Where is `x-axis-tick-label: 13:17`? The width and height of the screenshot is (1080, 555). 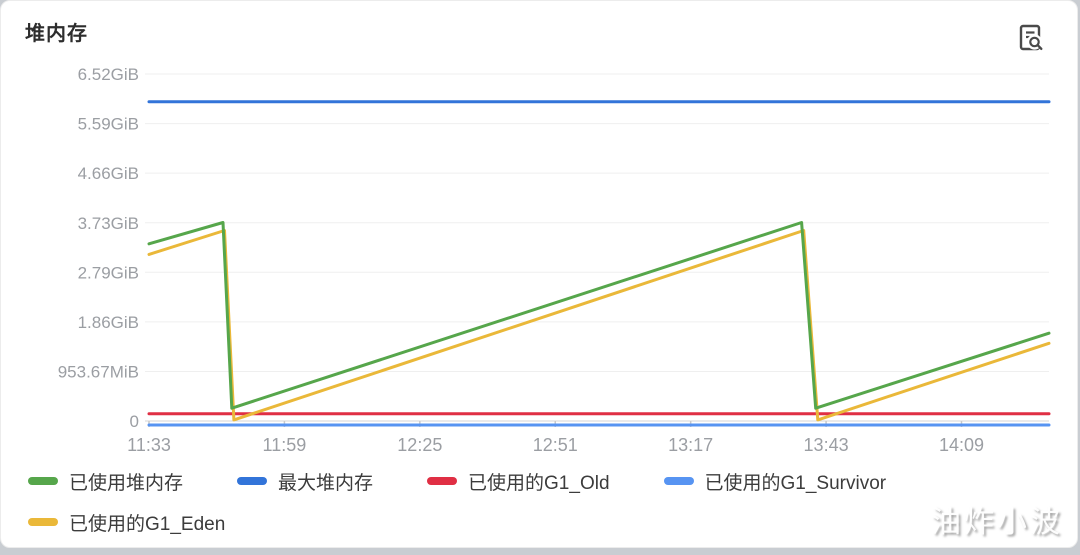
x-axis-tick-label: 13:17 is located at coordinates (690, 445).